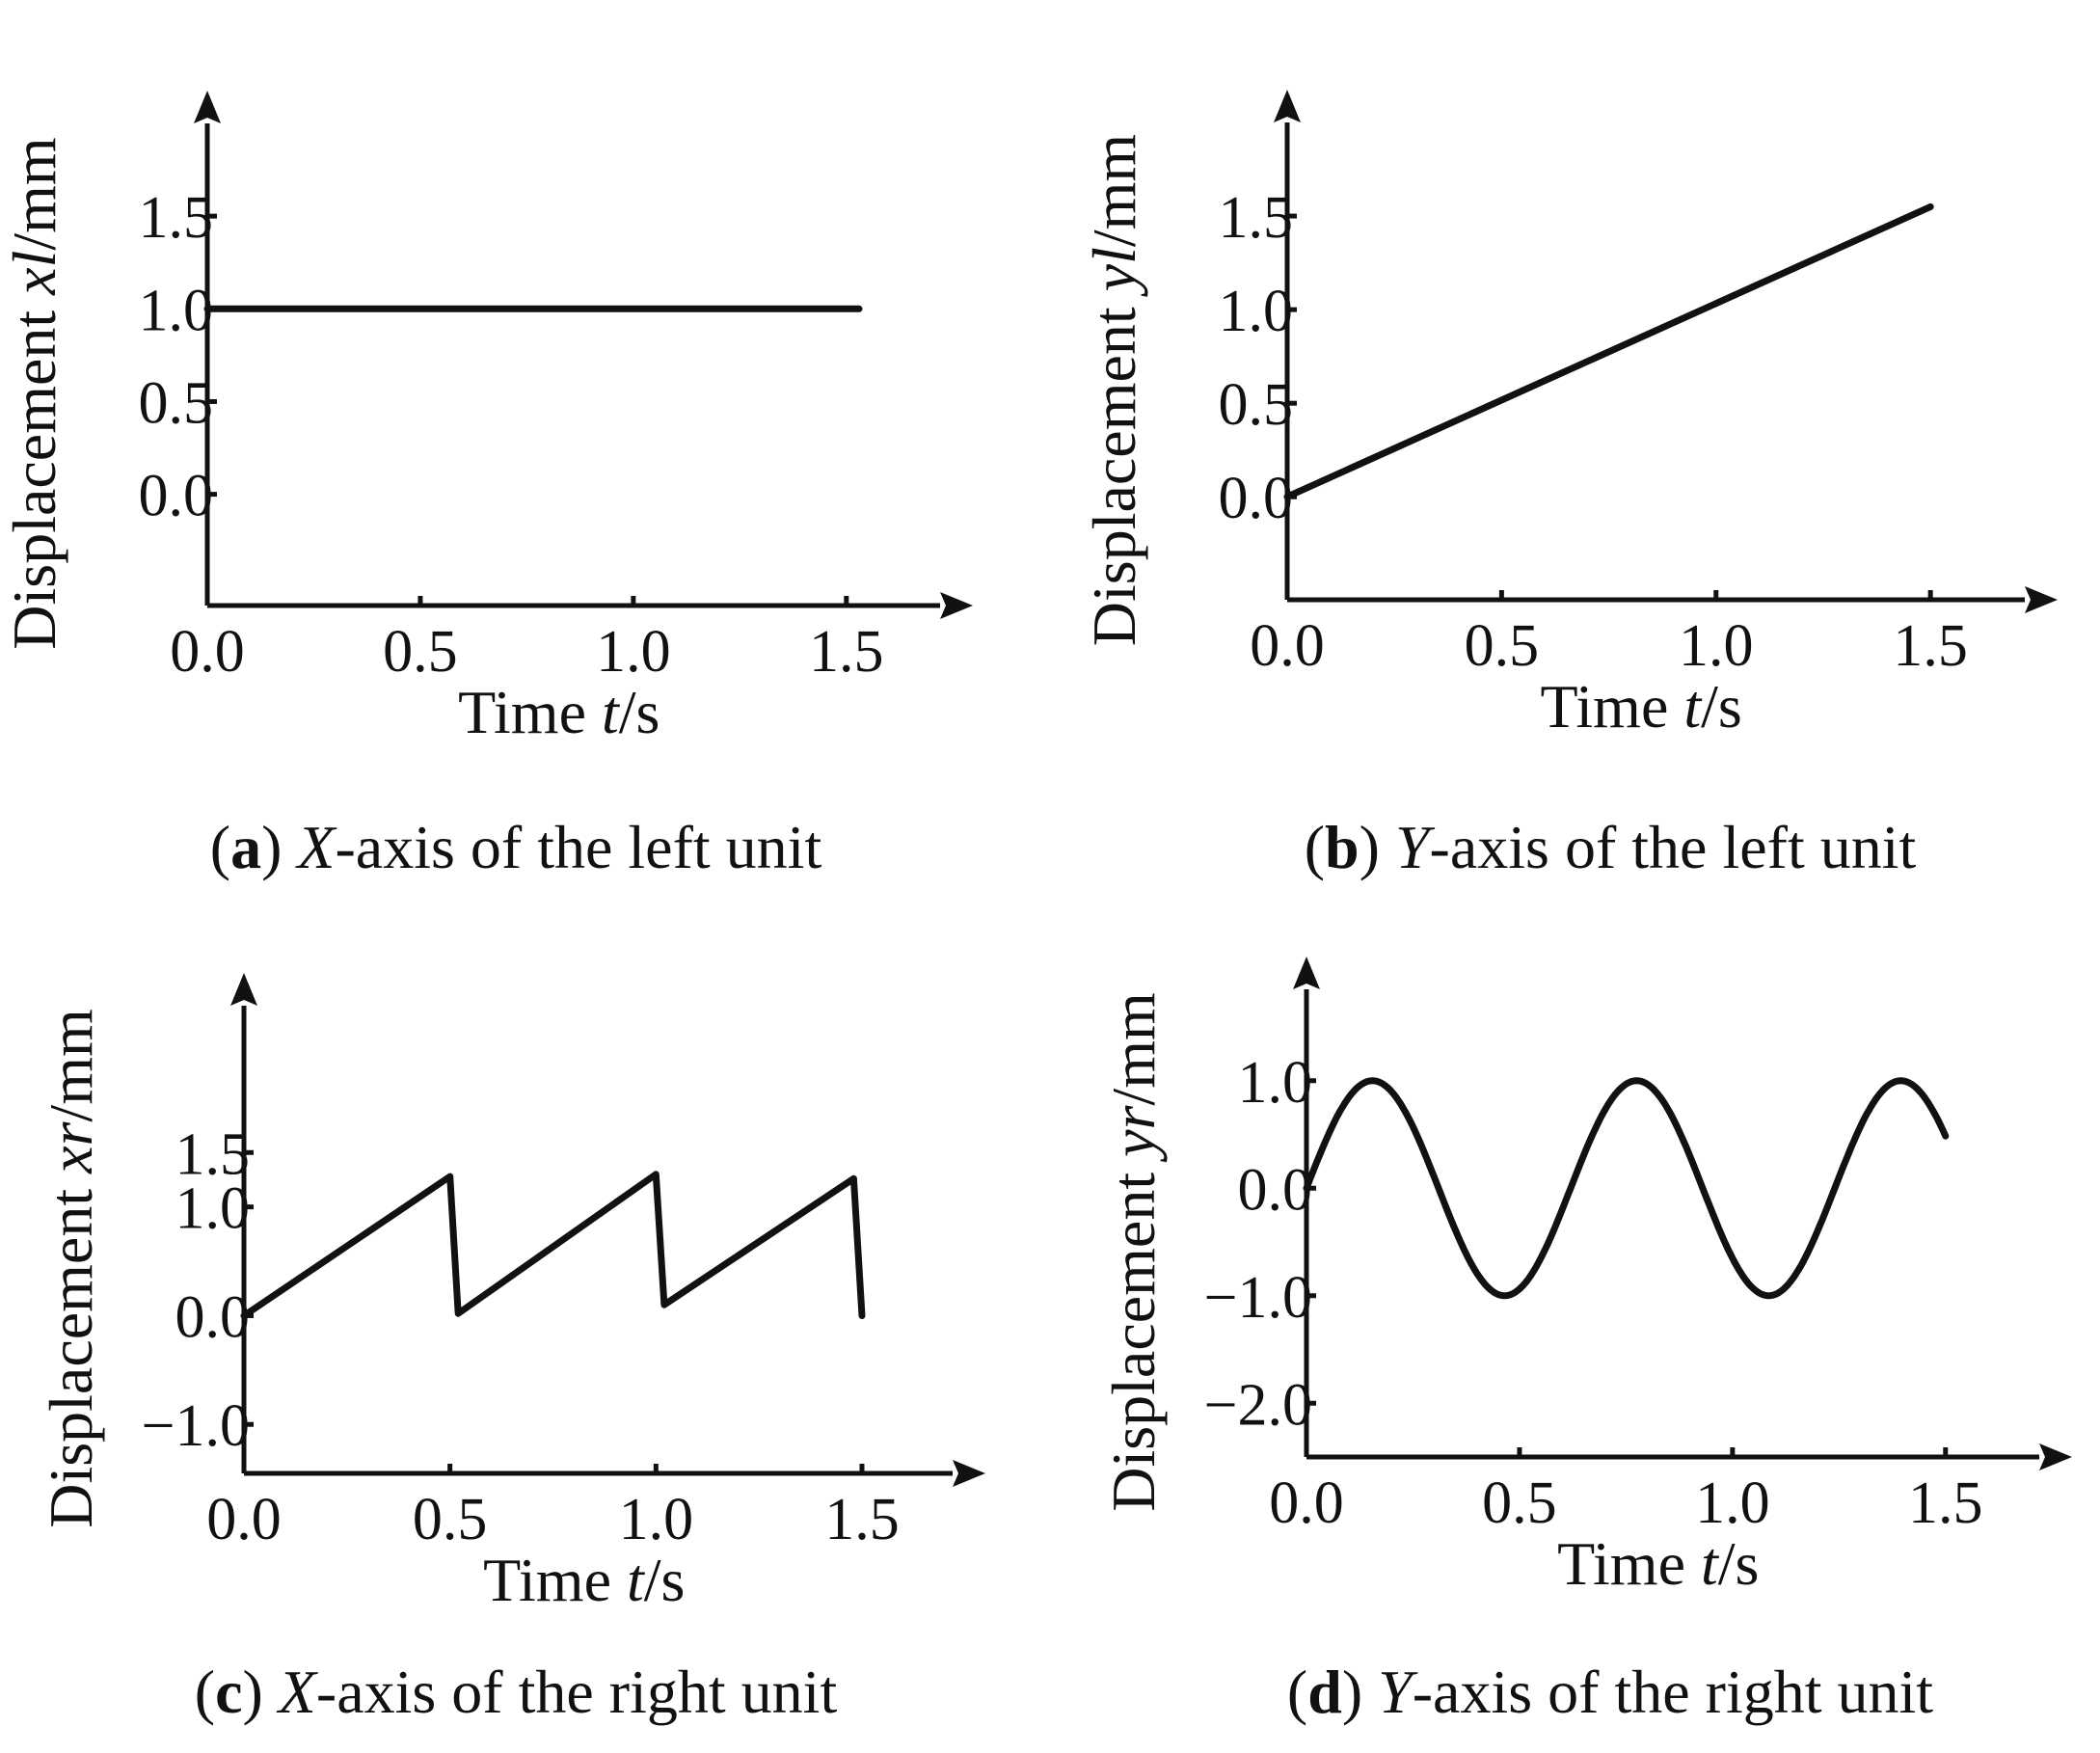  Describe the element at coordinates (1673, 847) in the screenshot. I see `caption-b-text: -axis of the left unit` at that location.